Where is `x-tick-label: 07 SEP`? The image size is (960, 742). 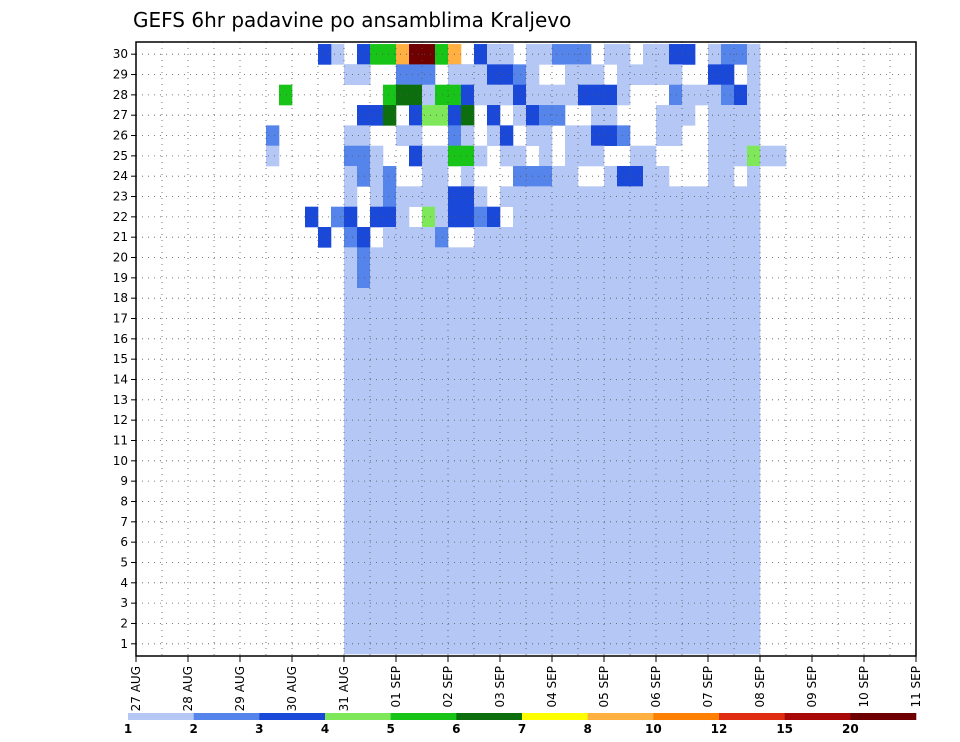
x-tick-label: 07 SEP is located at coordinates (708, 687).